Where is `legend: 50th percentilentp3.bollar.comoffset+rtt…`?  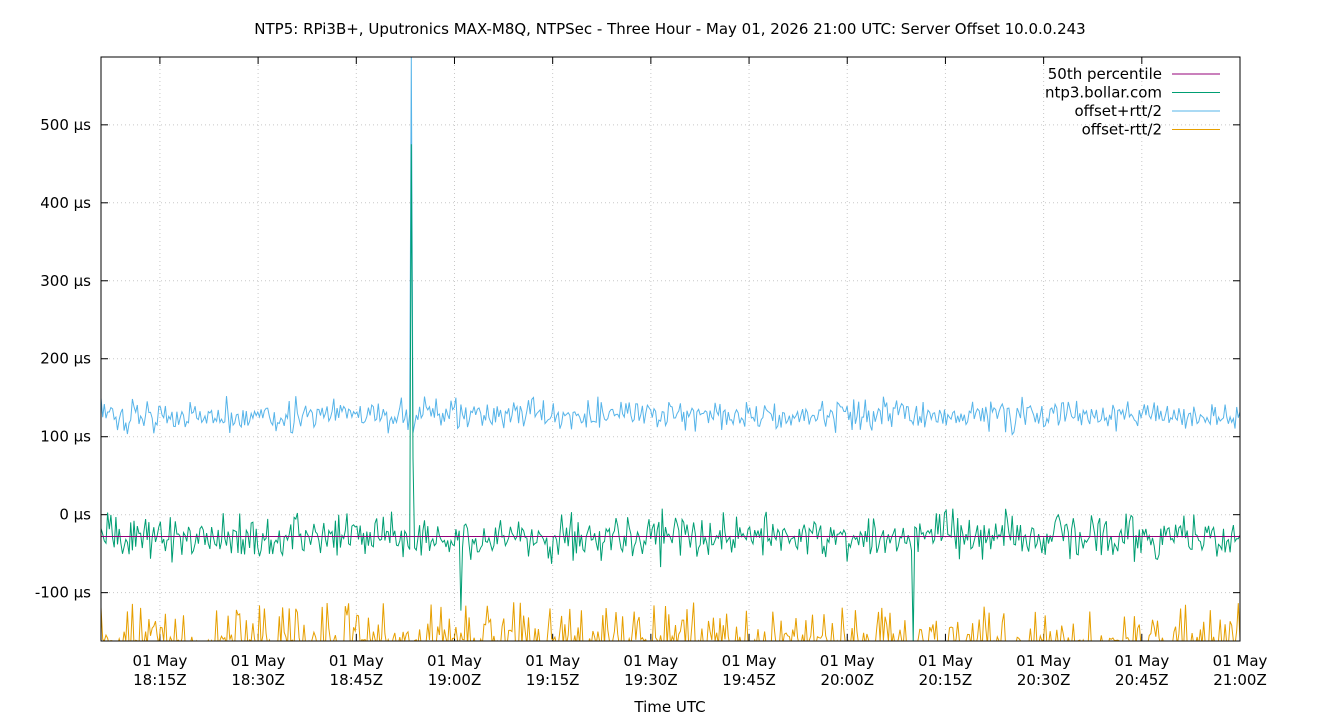
legend: 50th percentilentp3.bollar.comoffset+rtt… is located at coordinates (1132, 102).